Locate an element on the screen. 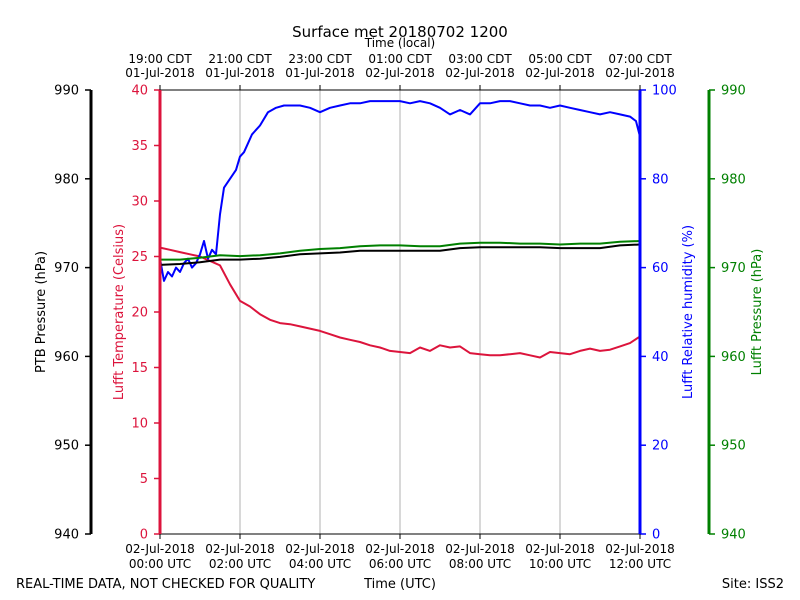 Image resolution: width=800 pixels, height=600 pixels. series-line-ptb-pressure is located at coordinates (400, 254).